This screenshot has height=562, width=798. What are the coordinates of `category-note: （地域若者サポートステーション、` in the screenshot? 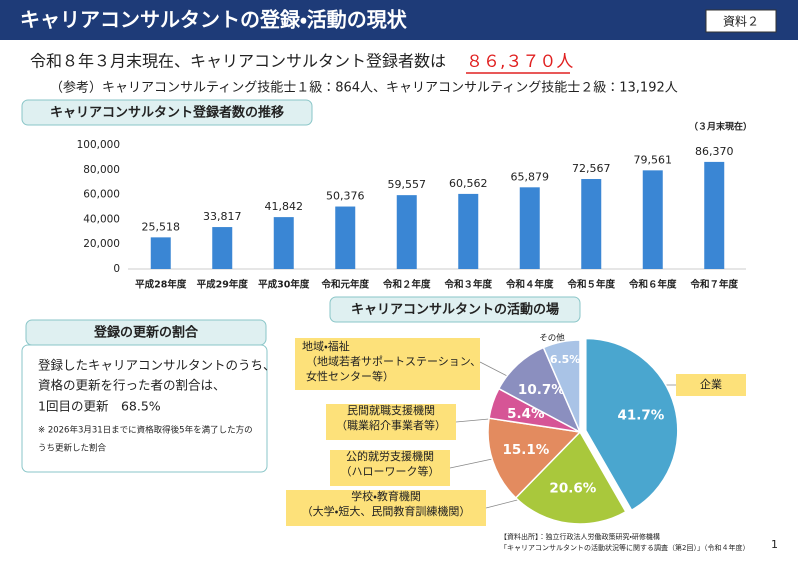 It's located at (393, 361).